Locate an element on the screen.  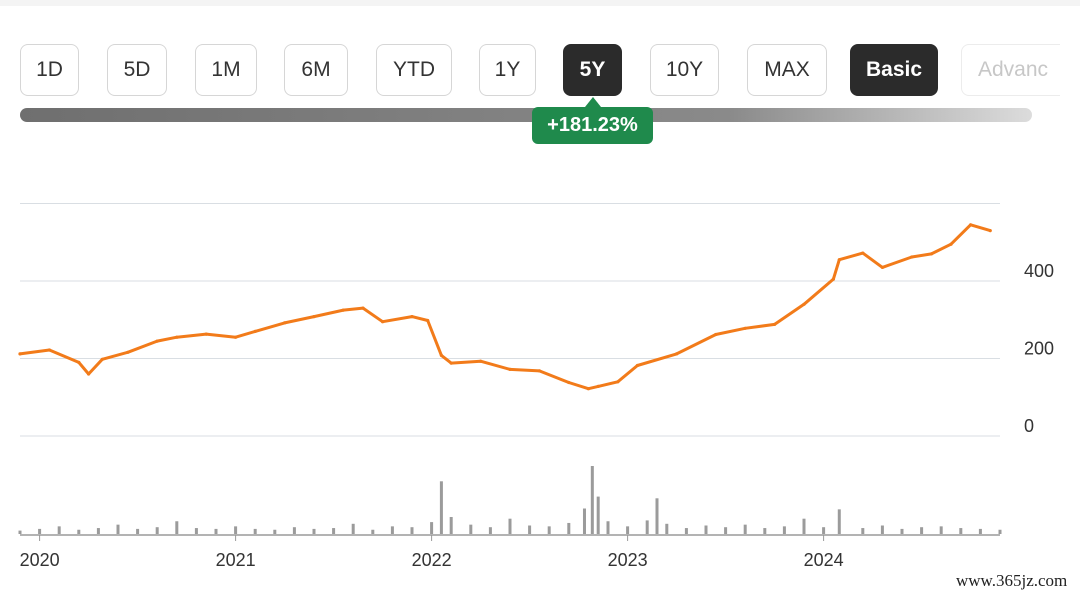
range-button-ytd: YTD is located at coordinates (414, 70).